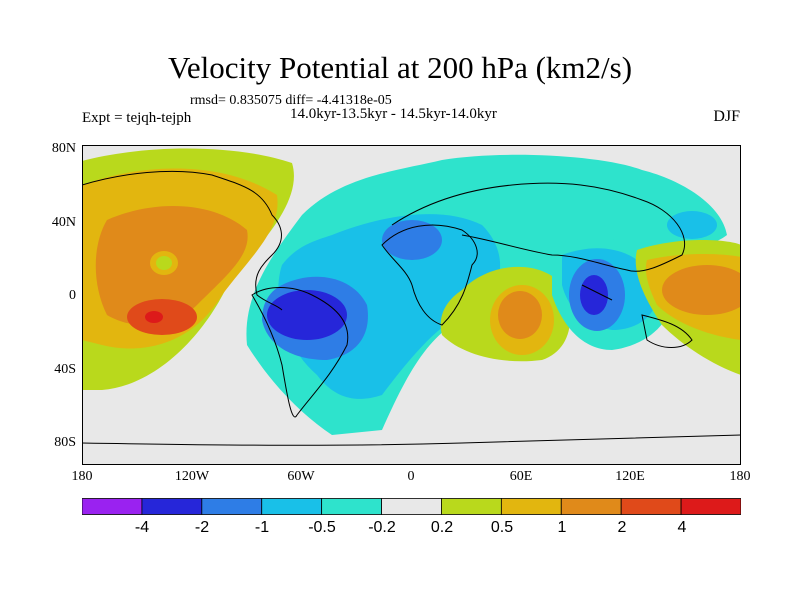 Image resolution: width=800 pixels, height=600 pixels. What do you see at coordinates (630, 476) in the screenshot?
I see `lon-tick: 120E` at bounding box center [630, 476].